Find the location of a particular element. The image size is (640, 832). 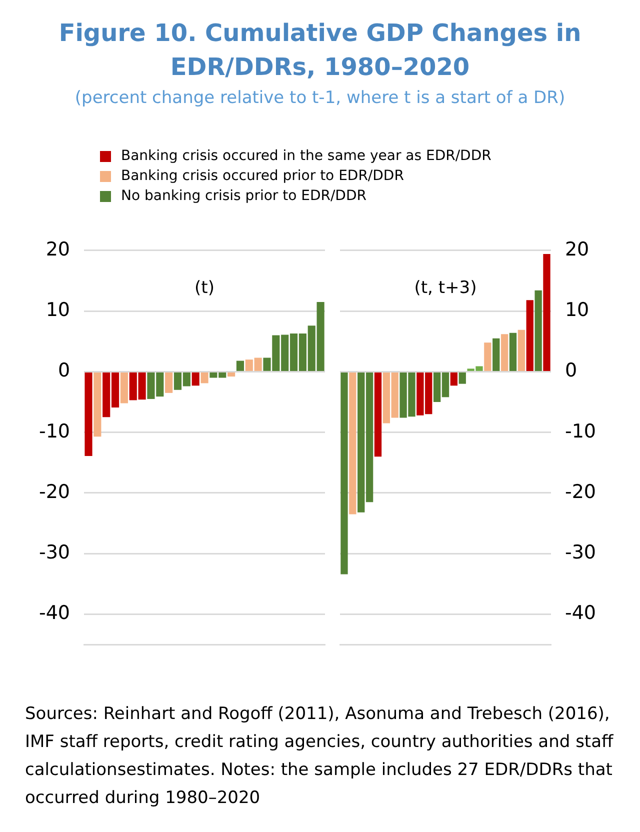

chart-subtitle: (percent change relative to t-1, where t is a start of a DR) is located at coordinates (320, 98).